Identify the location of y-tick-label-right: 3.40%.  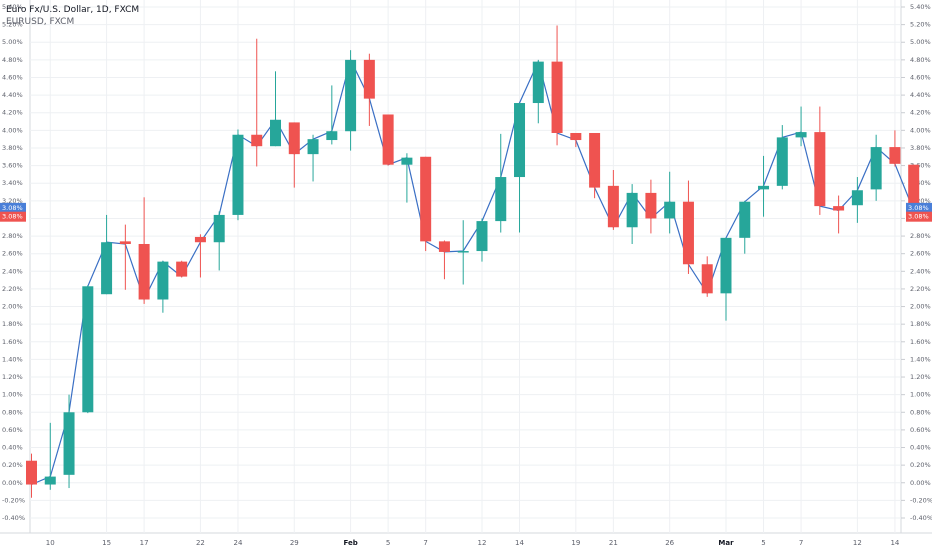
(920, 183).